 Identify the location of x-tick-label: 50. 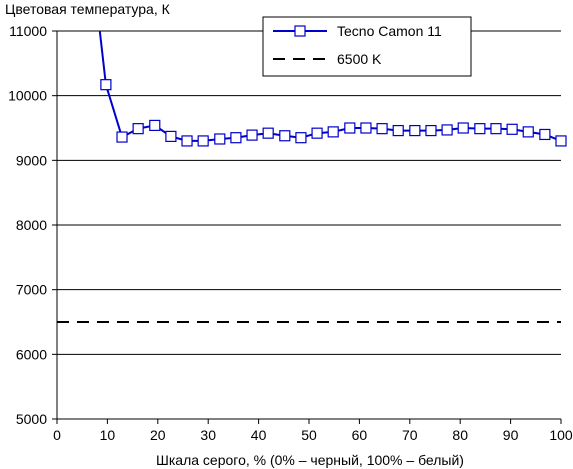
(309, 435).